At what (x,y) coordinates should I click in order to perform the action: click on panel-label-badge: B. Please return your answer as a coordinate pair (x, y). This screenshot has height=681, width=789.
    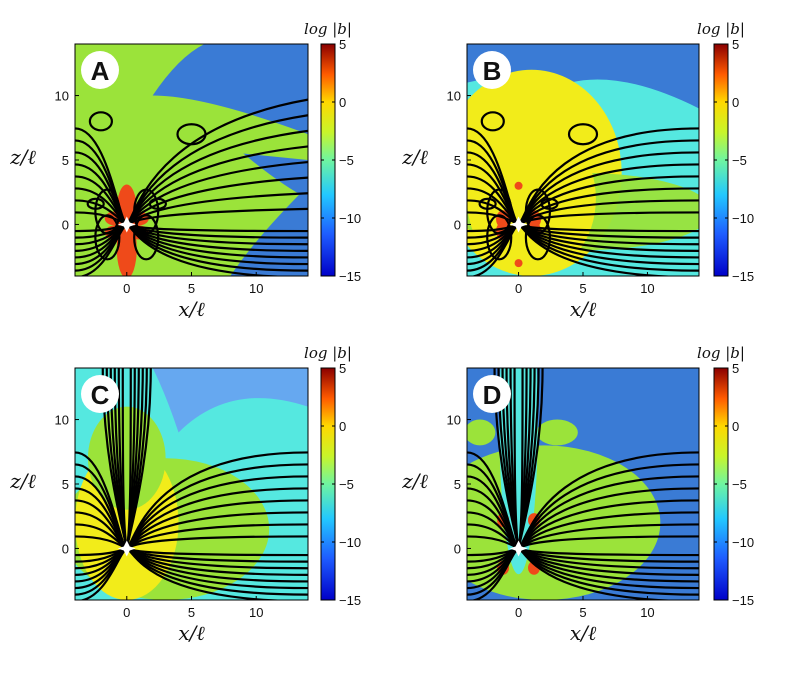
    Looking at the image, I should click on (492, 70).